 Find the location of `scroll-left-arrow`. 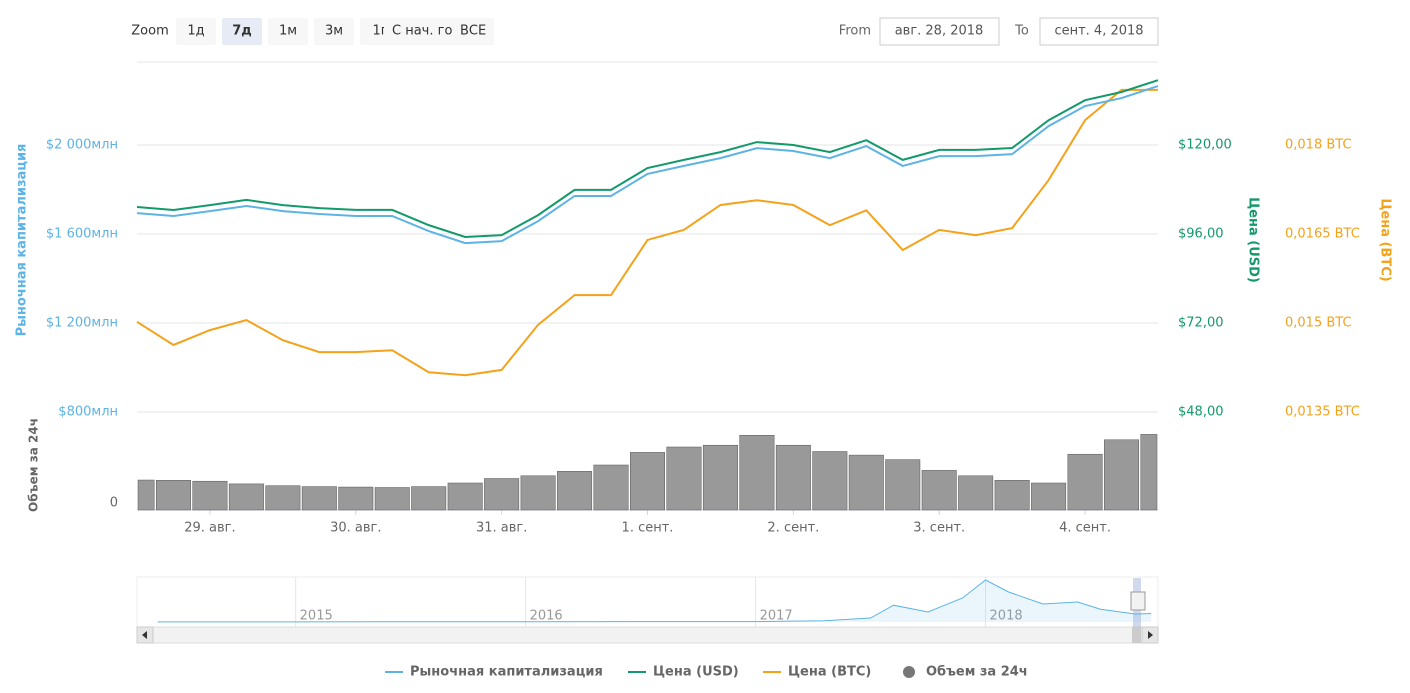

scroll-left-arrow is located at coordinates (144, 635).